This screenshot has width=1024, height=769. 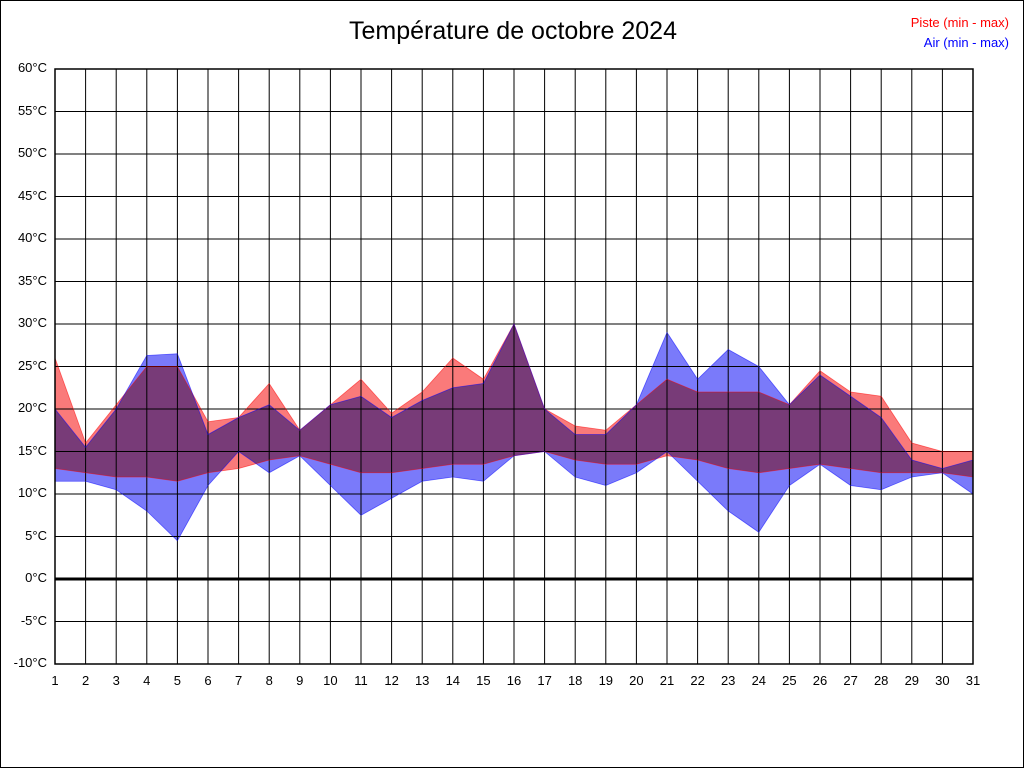 What do you see at coordinates (789, 680) in the screenshot?
I see `x-axis-tick-label: 25` at bounding box center [789, 680].